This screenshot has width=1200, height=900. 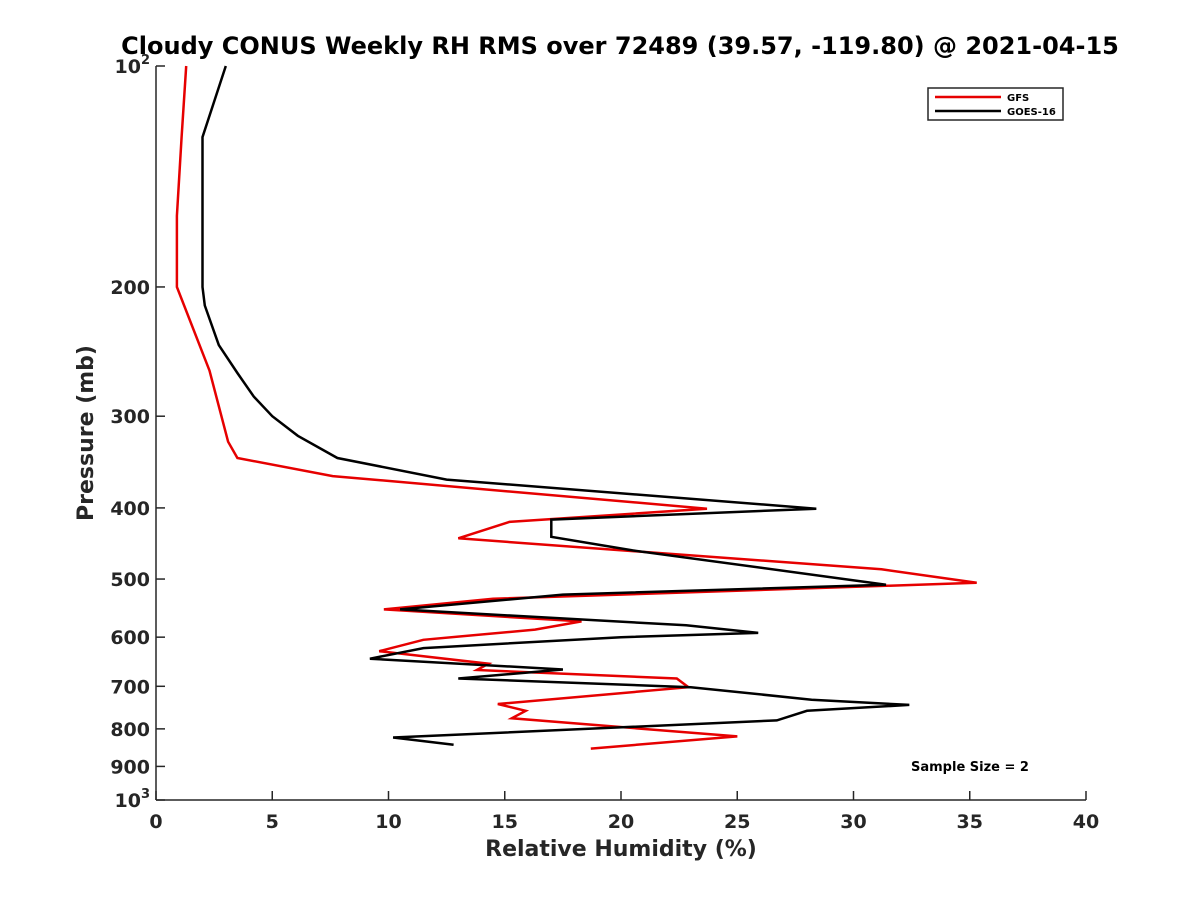 What do you see at coordinates (130, 580) in the screenshot?
I see `y-tick-label: 500` at bounding box center [130, 580].